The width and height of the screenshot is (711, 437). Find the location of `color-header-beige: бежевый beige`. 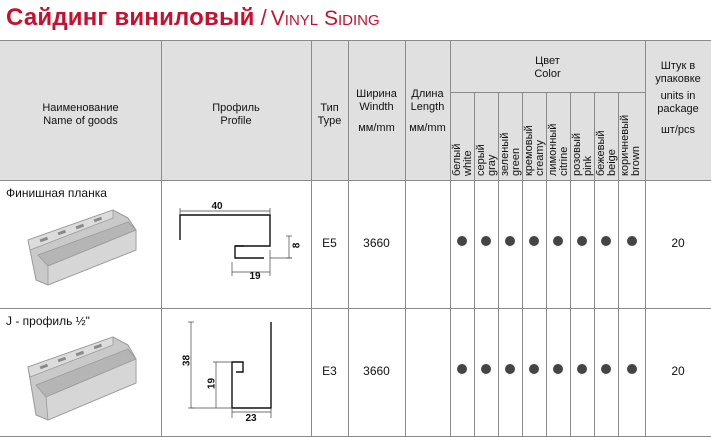

color-header-beige: бежевый beige is located at coordinates (606, 153).